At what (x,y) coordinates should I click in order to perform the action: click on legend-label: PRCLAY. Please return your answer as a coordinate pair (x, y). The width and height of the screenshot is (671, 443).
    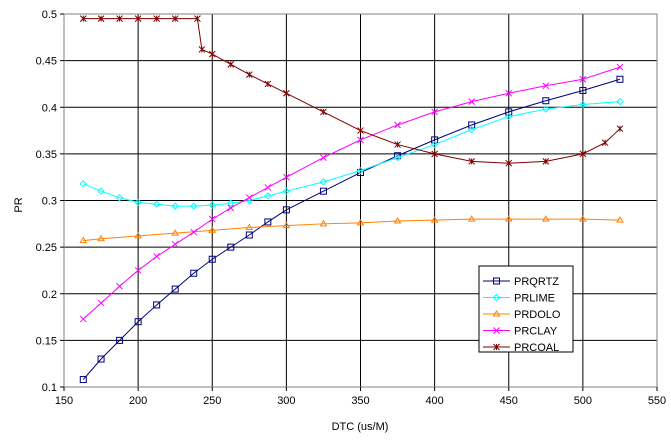
    Looking at the image, I should click on (536, 332).